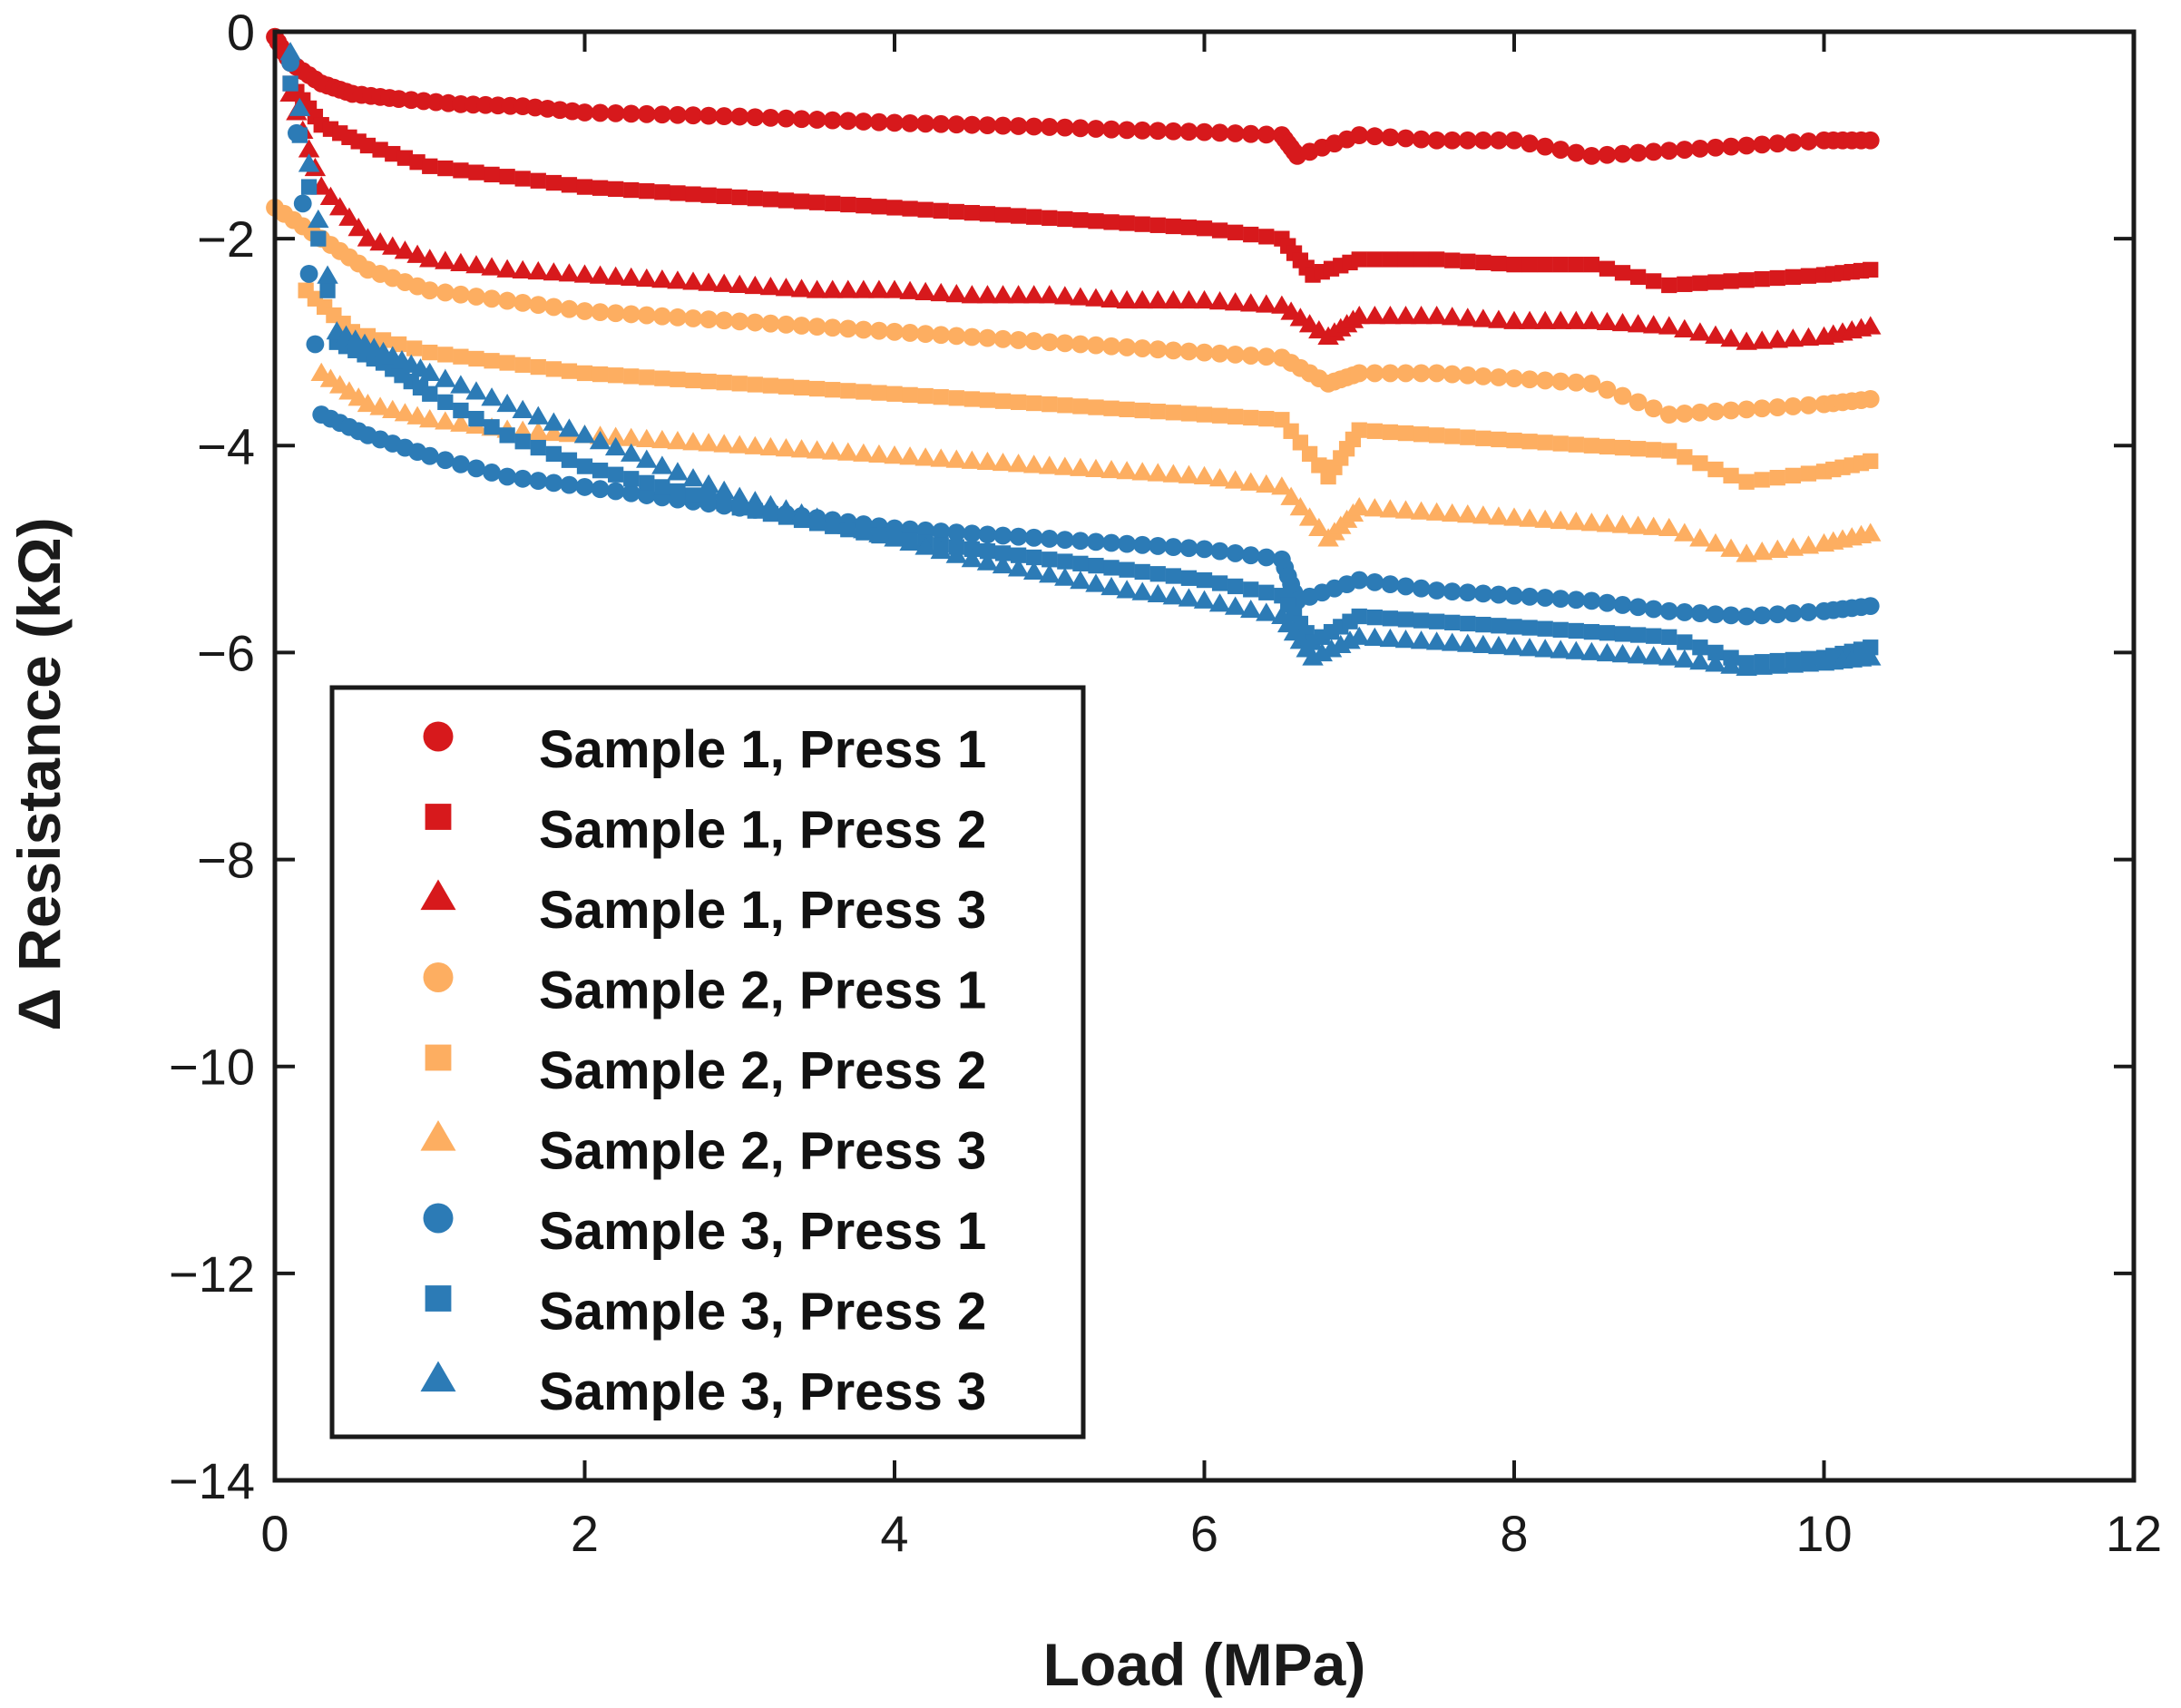  I want to click on legend-entry-label: Sample 3, Press 2, so click(762, 1313).